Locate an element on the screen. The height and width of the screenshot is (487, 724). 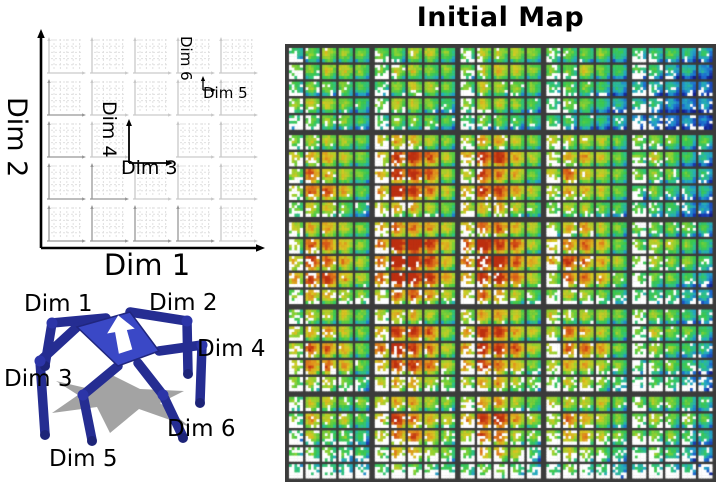
hexapod-robot-image is located at coordinates (121, 376).